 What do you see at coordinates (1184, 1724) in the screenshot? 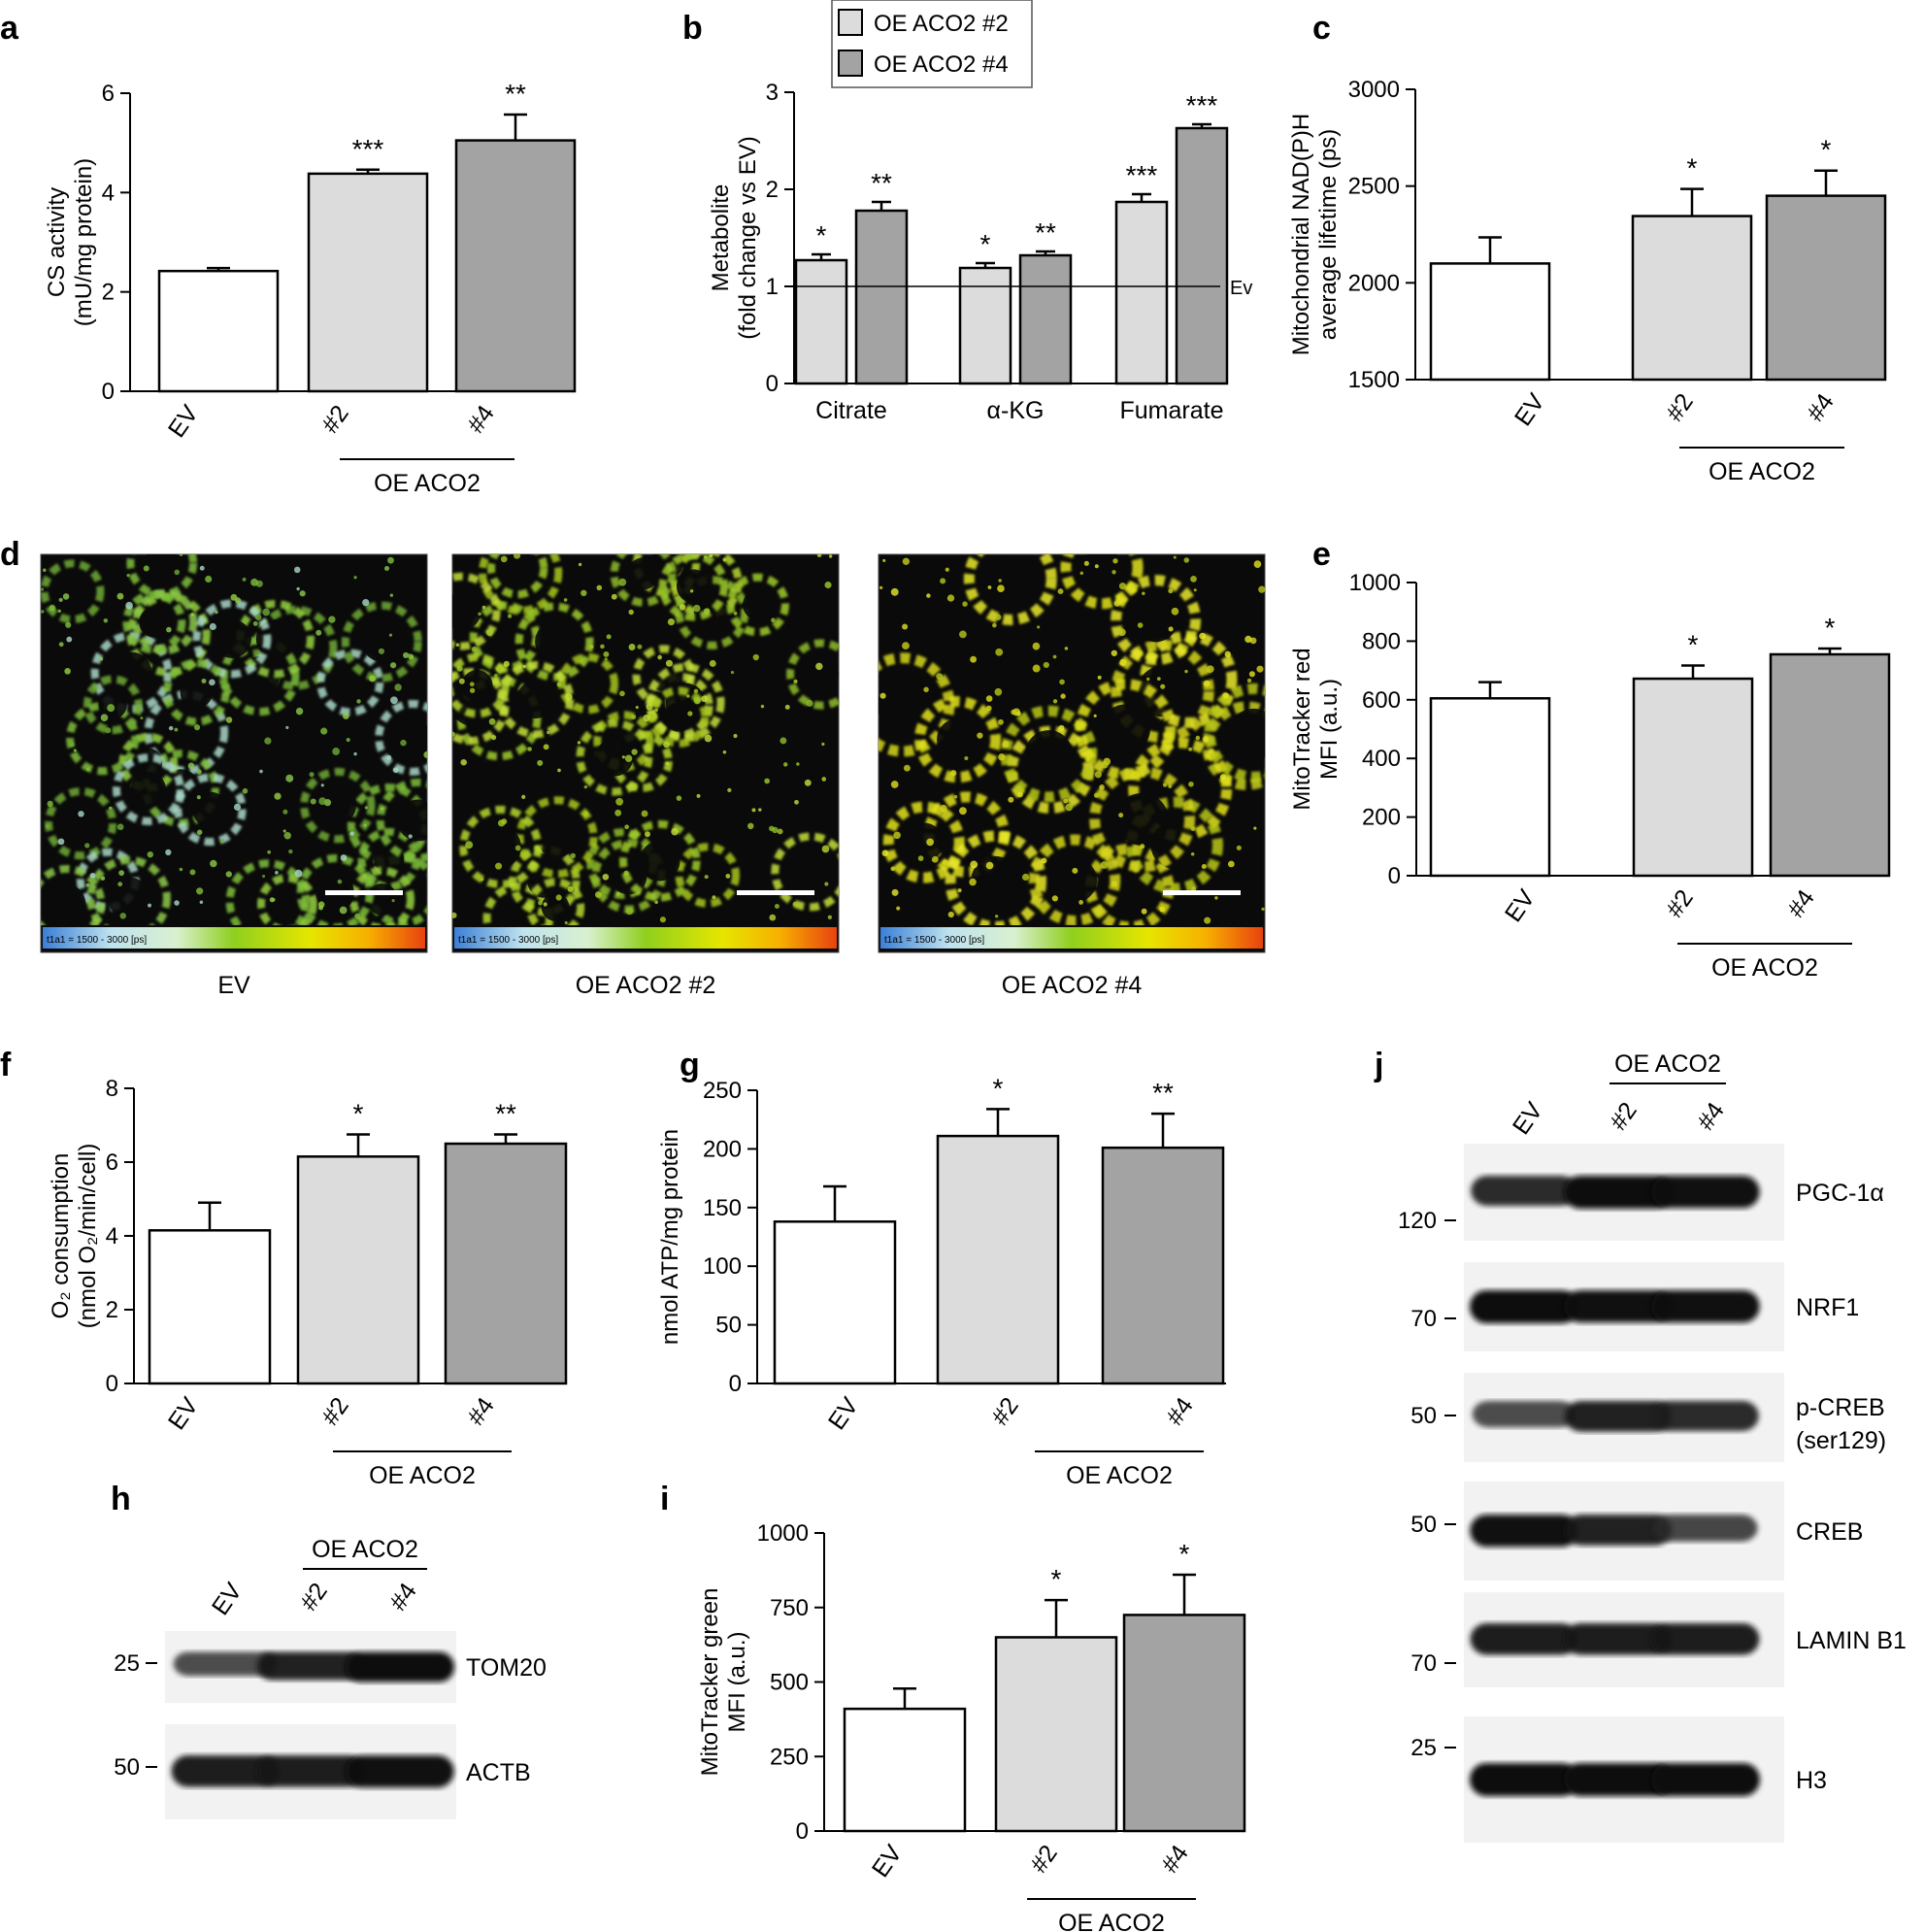
I see `bar-#4` at bounding box center [1184, 1724].